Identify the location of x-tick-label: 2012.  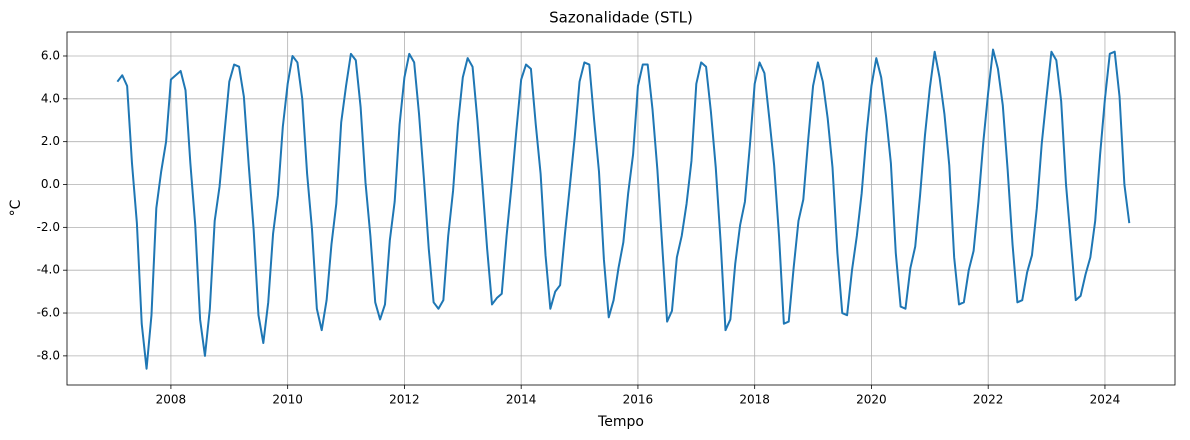
(404, 400).